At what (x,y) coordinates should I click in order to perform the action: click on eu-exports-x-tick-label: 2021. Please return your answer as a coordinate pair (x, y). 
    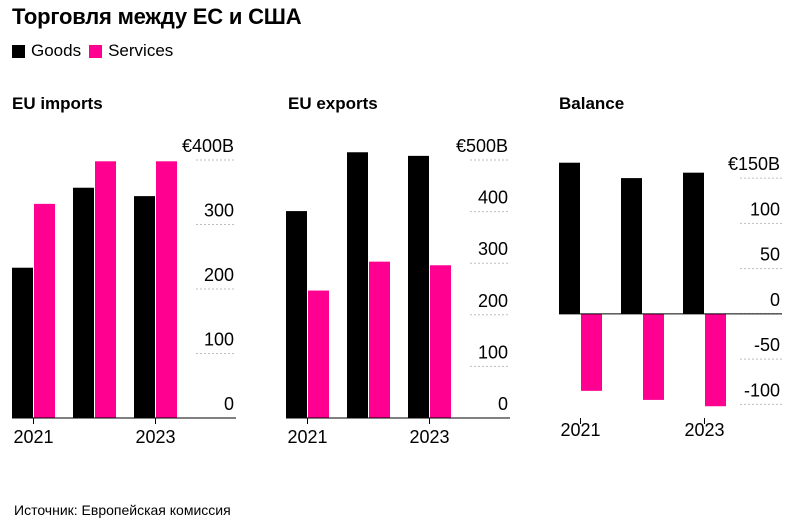
    Looking at the image, I should click on (307, 437).